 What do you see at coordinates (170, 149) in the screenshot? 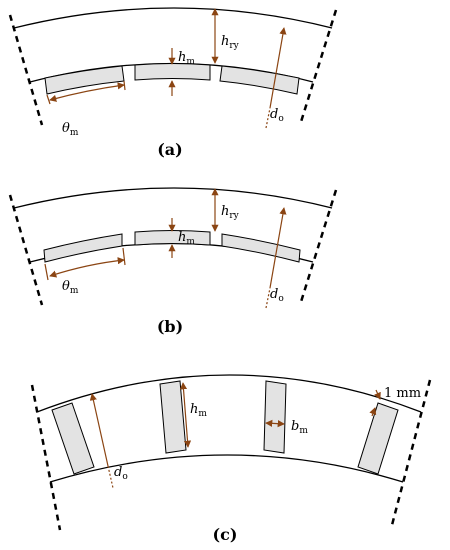
I see `caption: (a)` at bounding box center [170, 149].